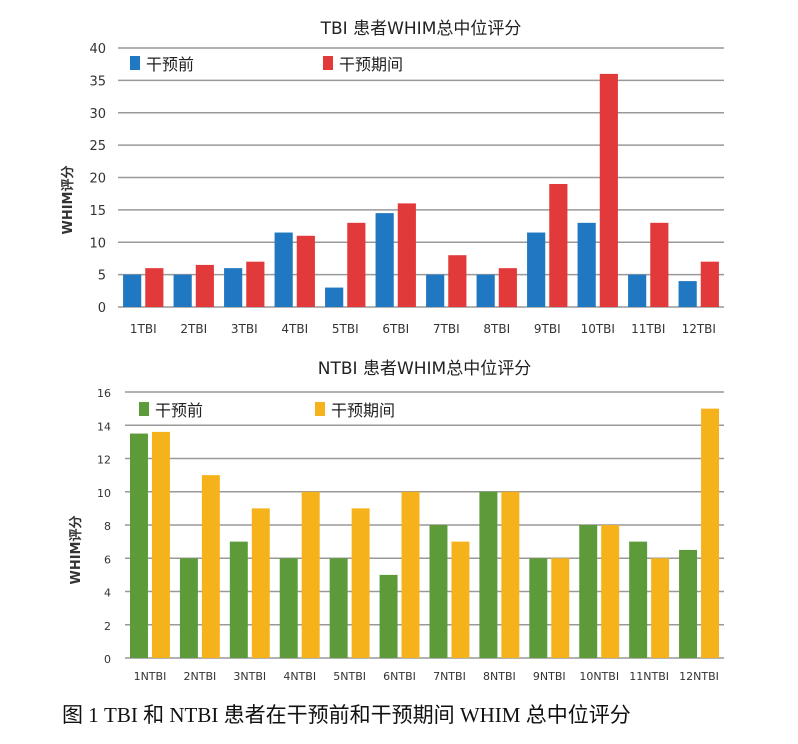 The image size is (798, 744). What do you see at coordinates (97, 81) in the screenshot?
I see `y-tick-label: 35` at bounding box center [97, 81].